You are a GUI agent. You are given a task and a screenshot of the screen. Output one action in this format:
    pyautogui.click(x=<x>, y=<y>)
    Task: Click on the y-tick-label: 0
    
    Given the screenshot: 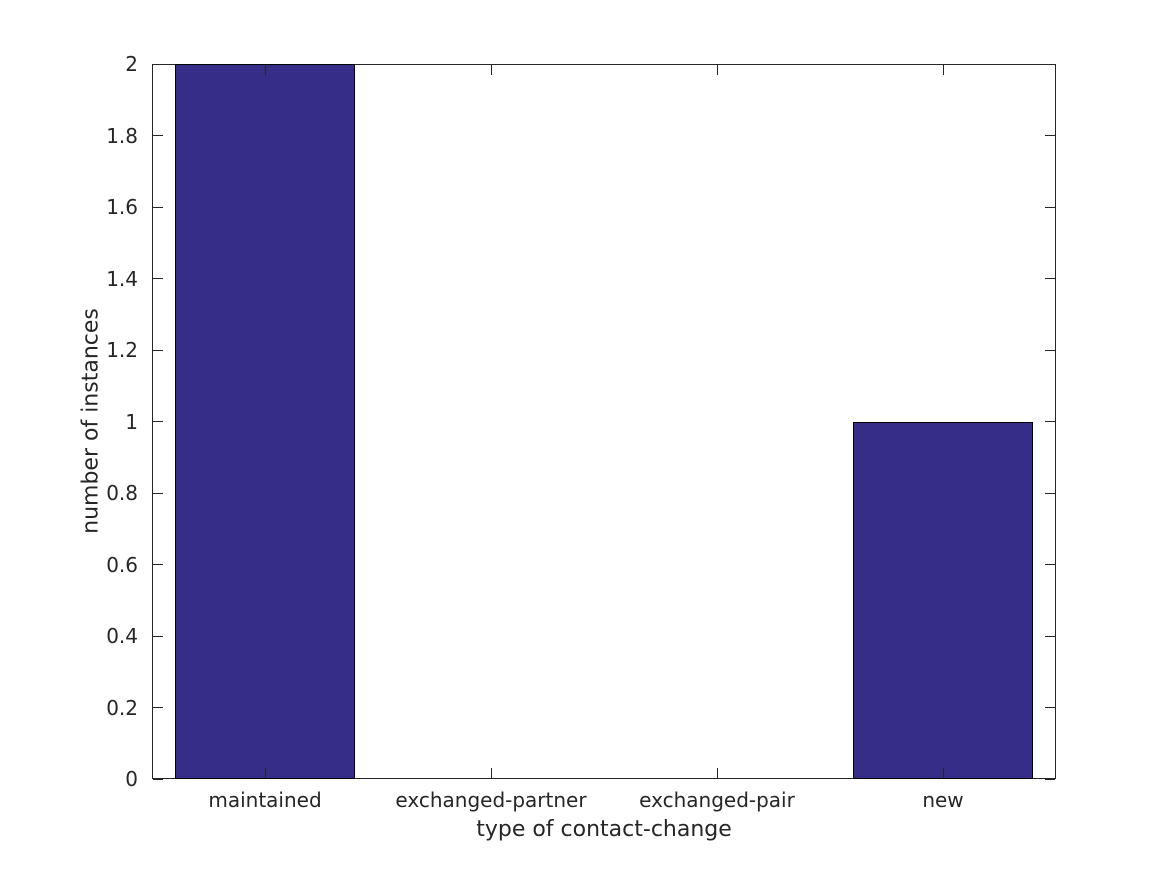 What is the action you would take?
    pyautogui.click(x=131, y=779)
    